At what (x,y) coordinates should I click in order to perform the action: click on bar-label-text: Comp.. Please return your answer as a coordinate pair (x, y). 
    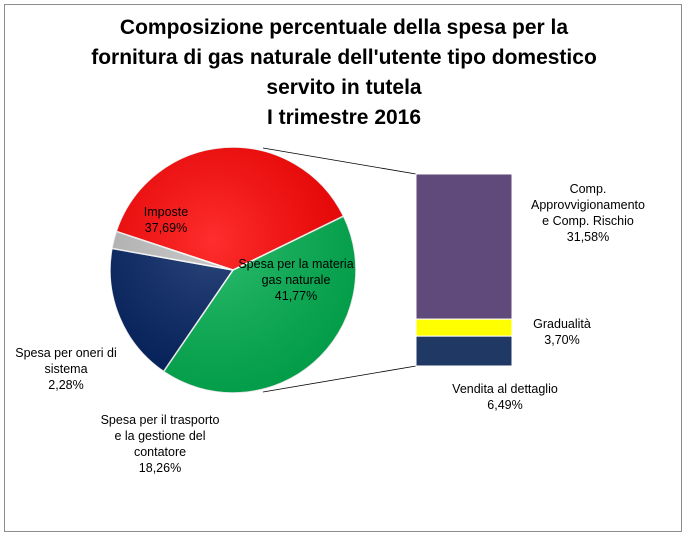
    Looking at the image, I should click on (588, 189).